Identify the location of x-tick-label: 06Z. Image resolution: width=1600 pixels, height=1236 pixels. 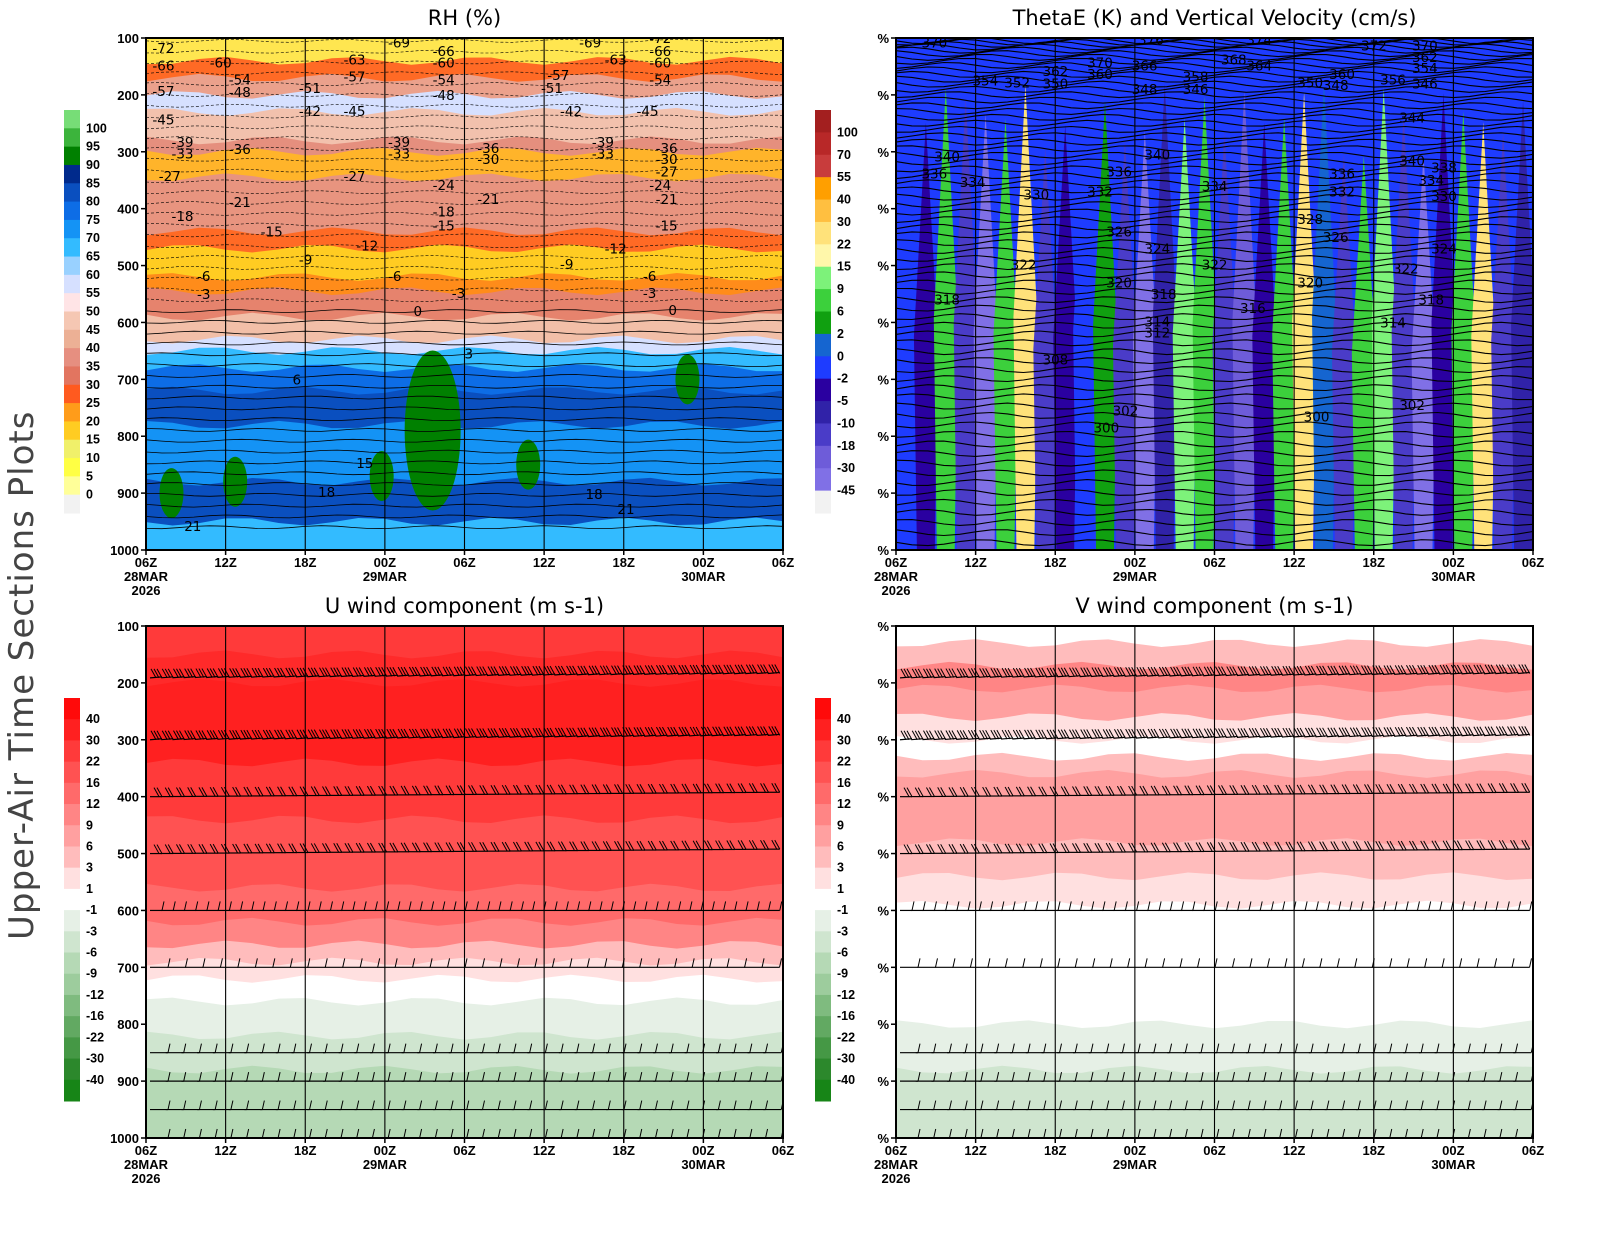
(783, 562).